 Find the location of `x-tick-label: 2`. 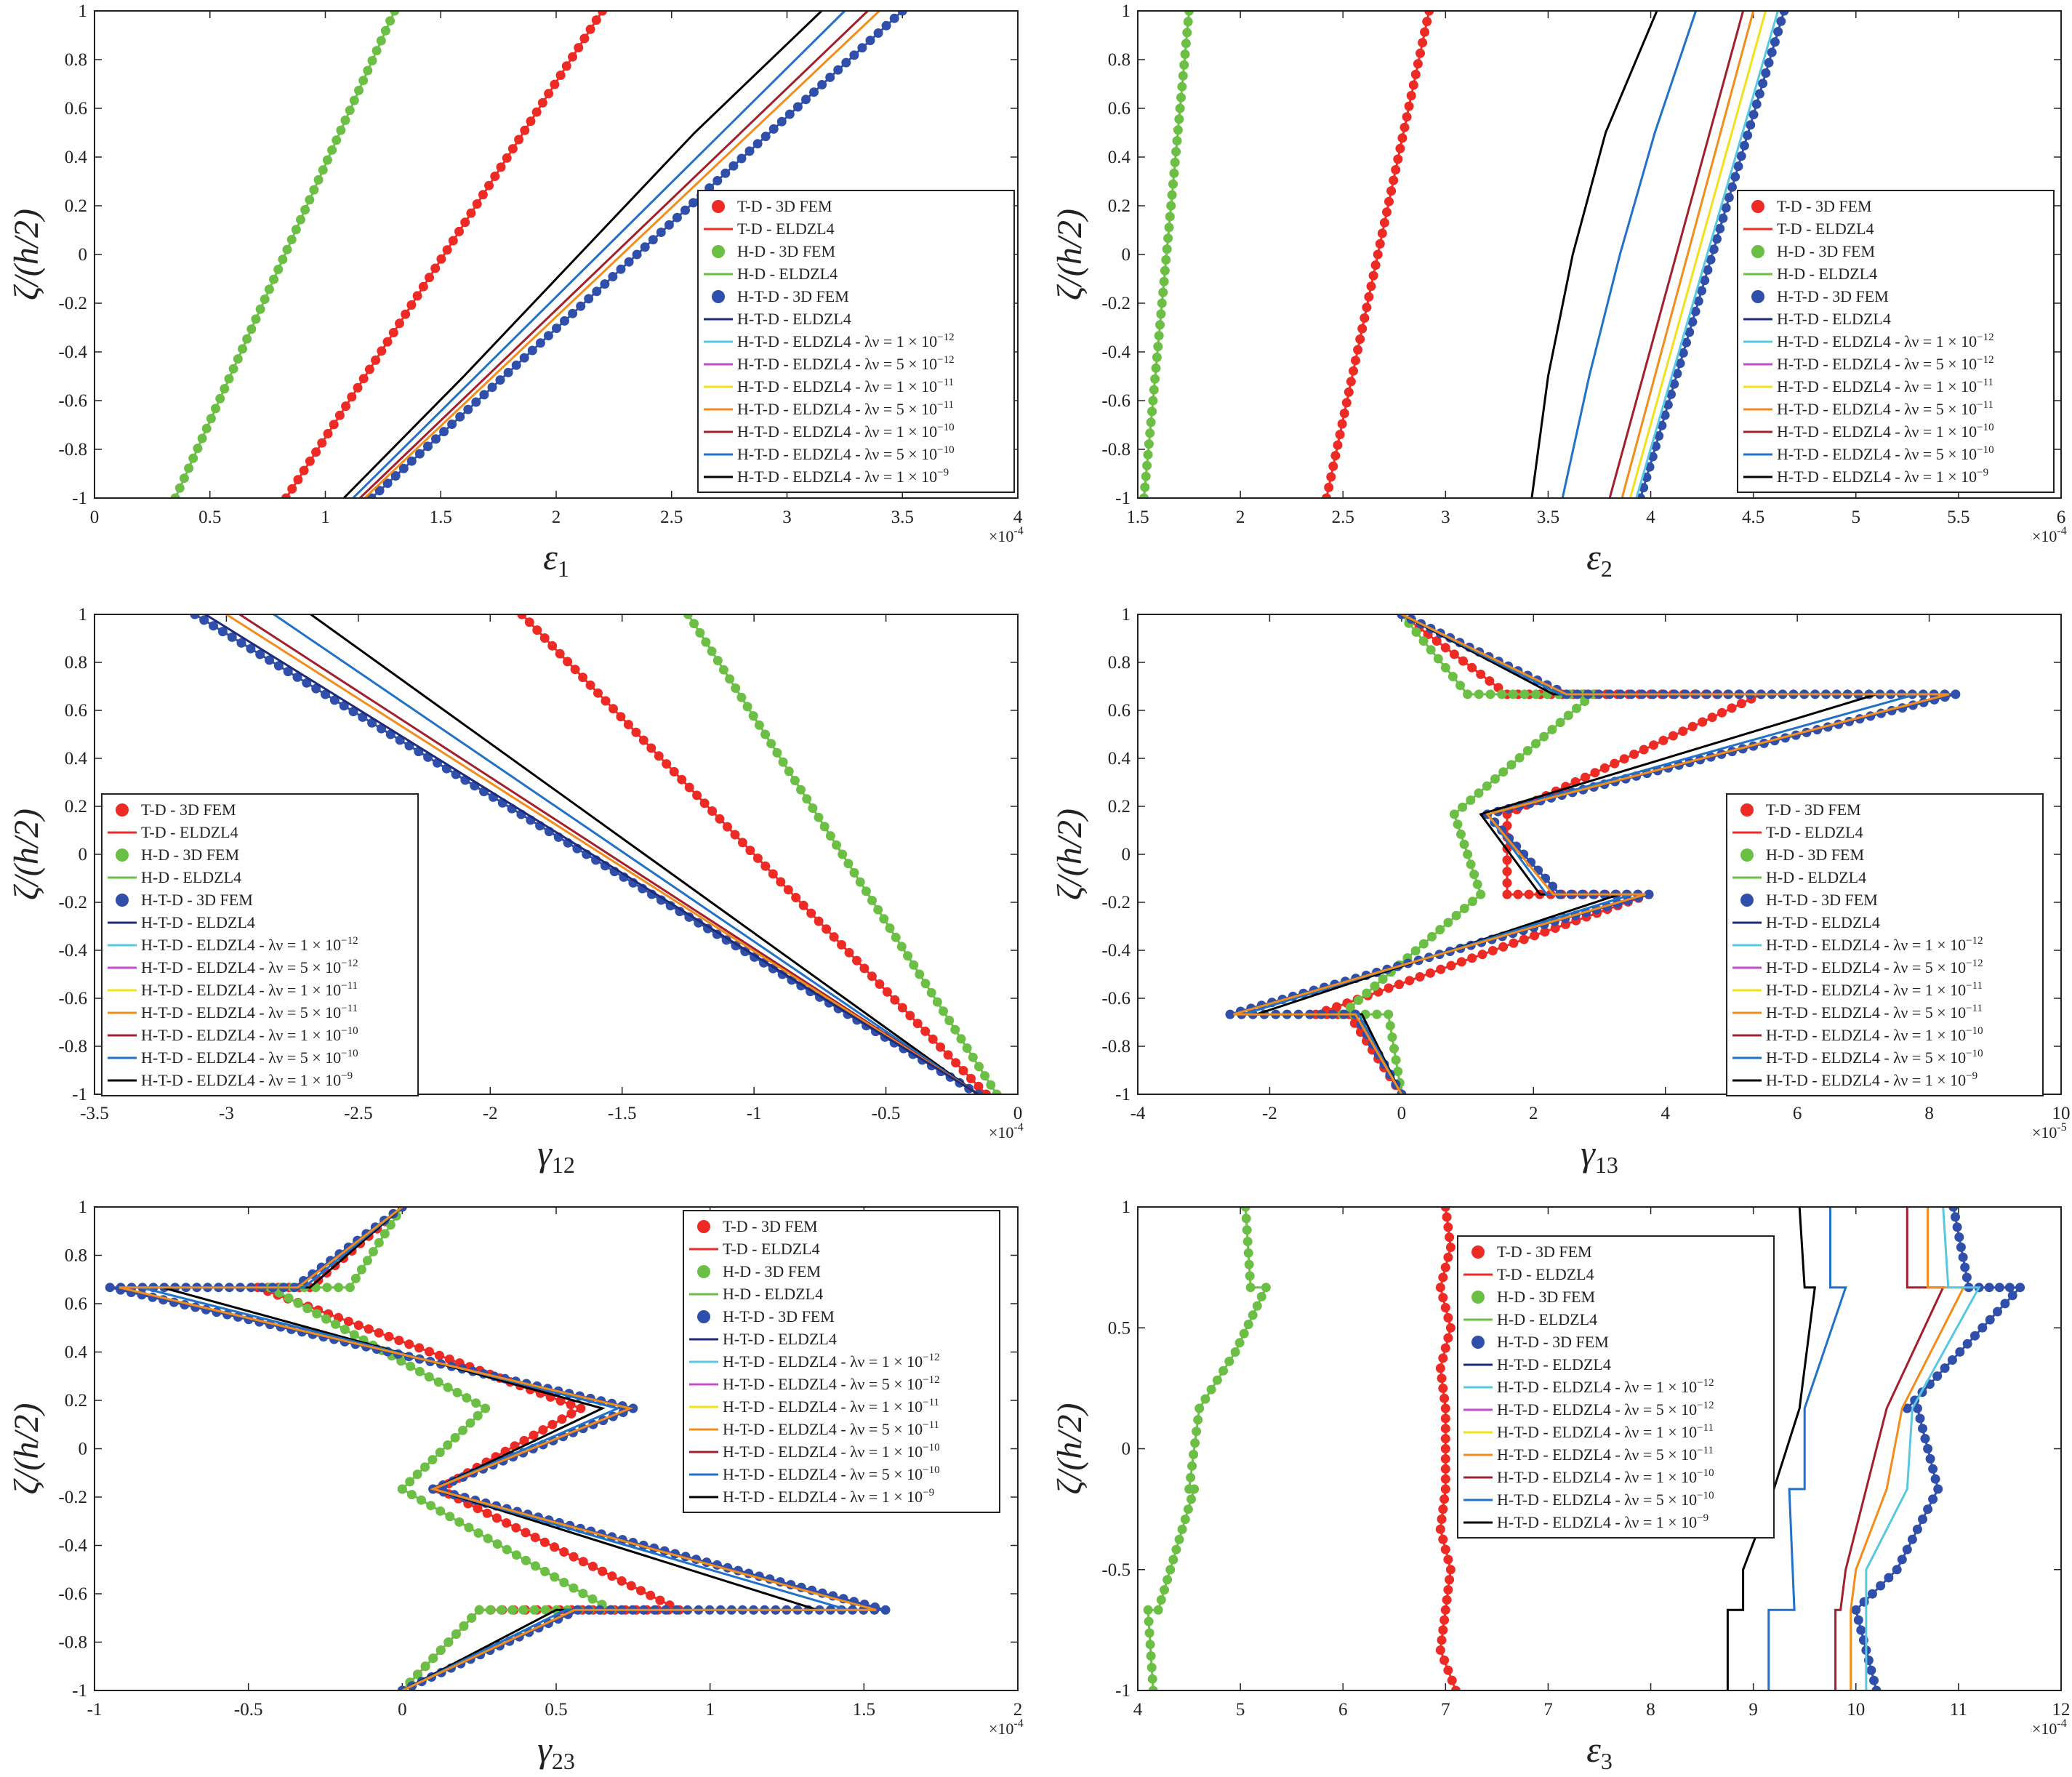

x-tick-label: 2 is located at coordinates (1018, 1710).